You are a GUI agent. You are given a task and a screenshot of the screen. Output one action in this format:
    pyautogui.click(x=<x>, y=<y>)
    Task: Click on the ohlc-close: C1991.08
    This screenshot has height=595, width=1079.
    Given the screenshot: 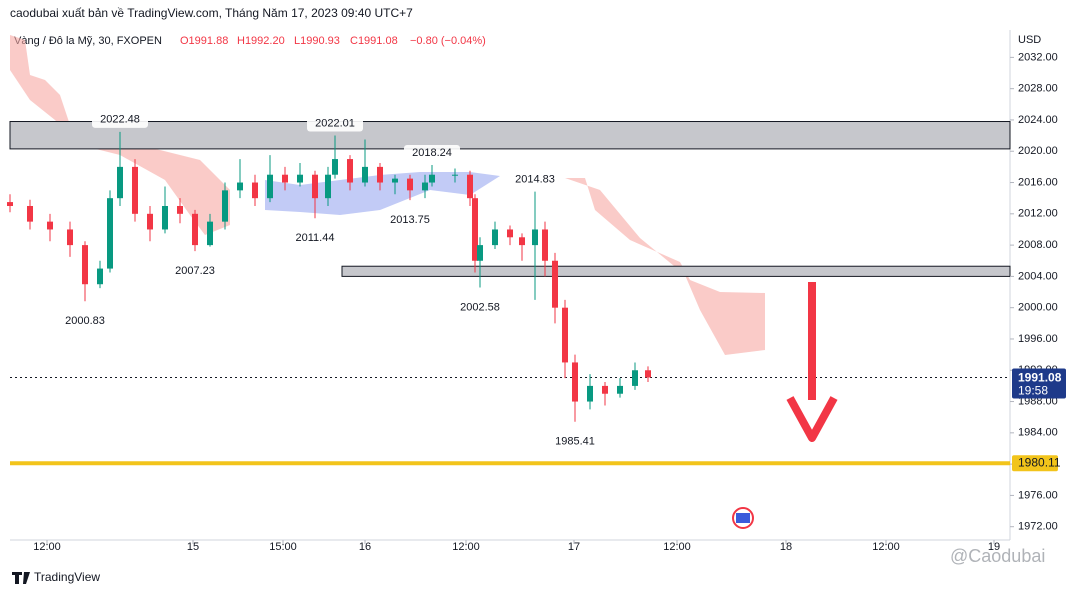 What is the action you would take?
    pyautogui.click(x=374, y=41)
    